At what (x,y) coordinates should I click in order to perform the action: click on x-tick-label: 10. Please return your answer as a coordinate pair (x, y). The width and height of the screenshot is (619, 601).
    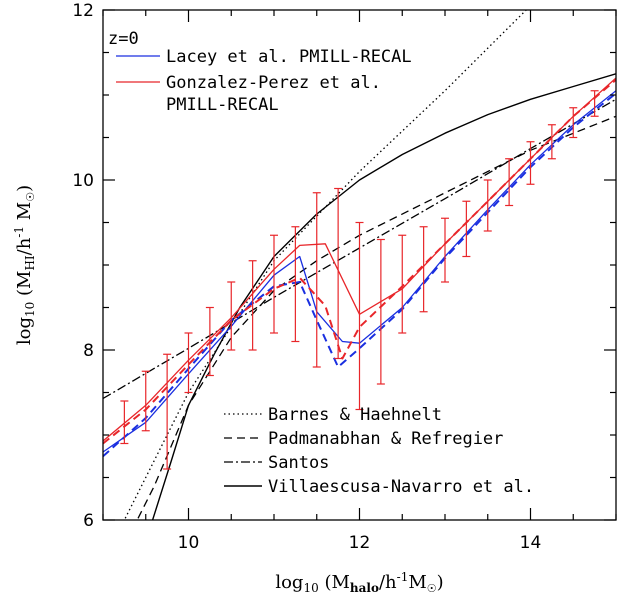
    Looking at the image, I should click on (189, 543).